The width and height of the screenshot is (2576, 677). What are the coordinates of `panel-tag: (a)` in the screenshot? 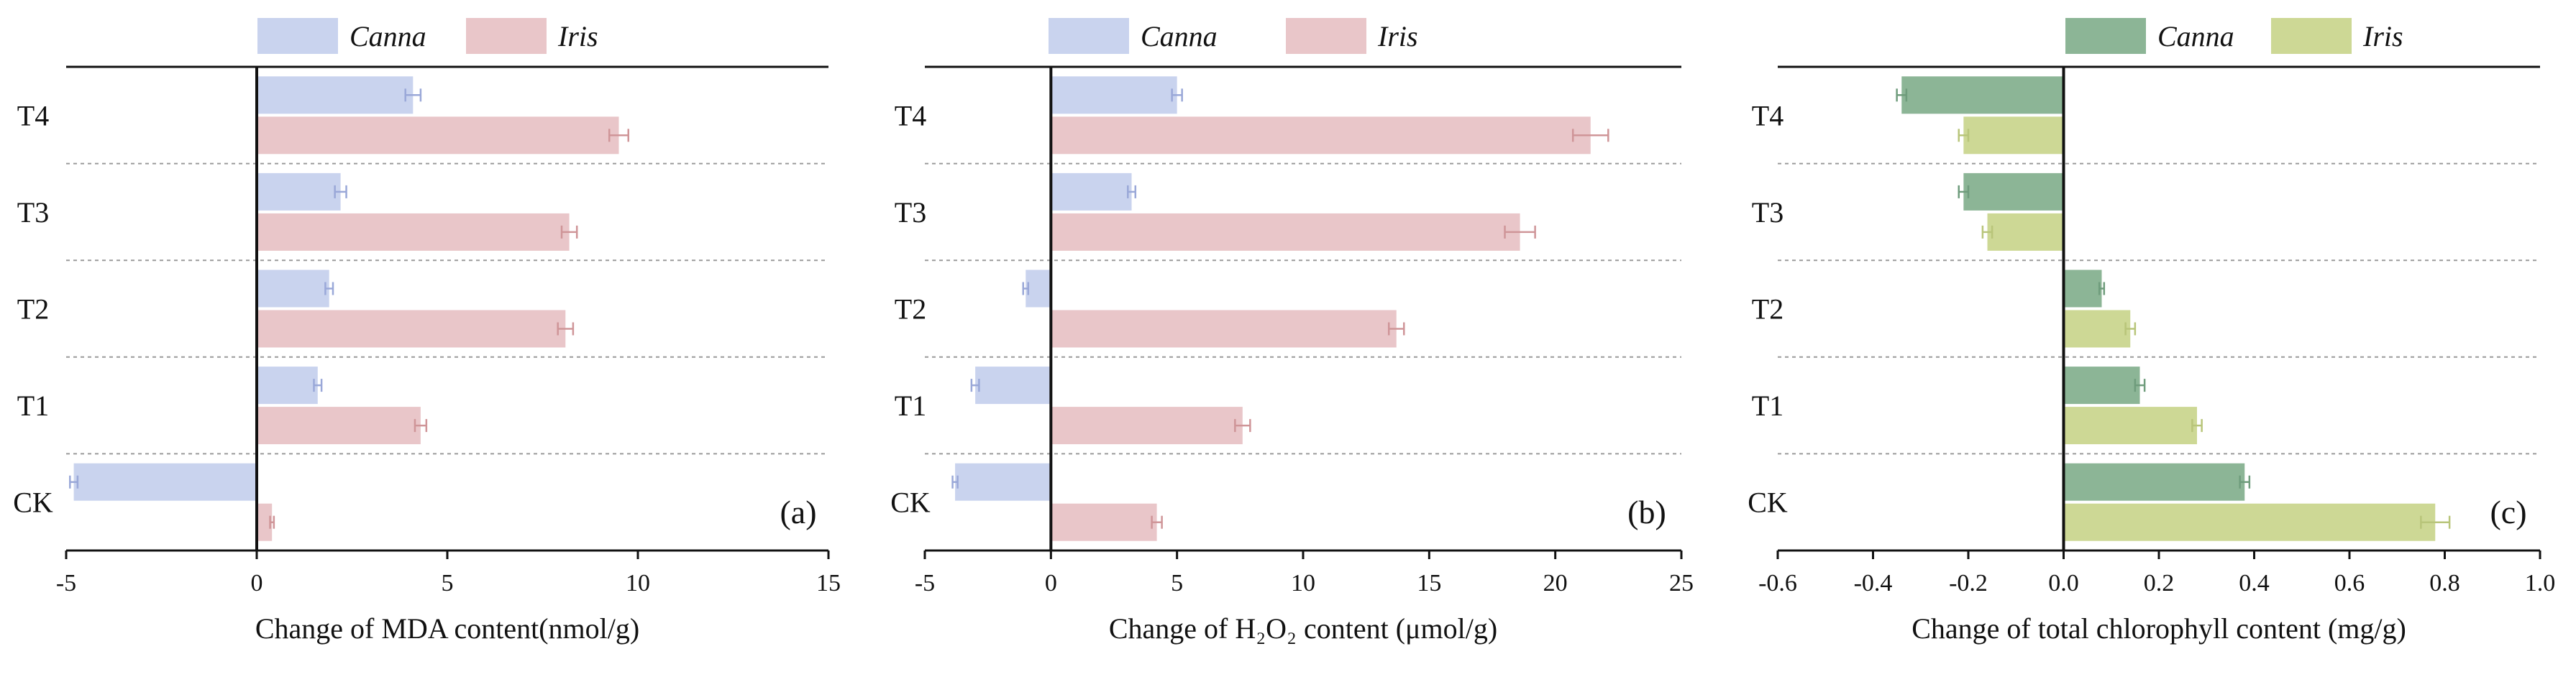 It's located at (798, 512).